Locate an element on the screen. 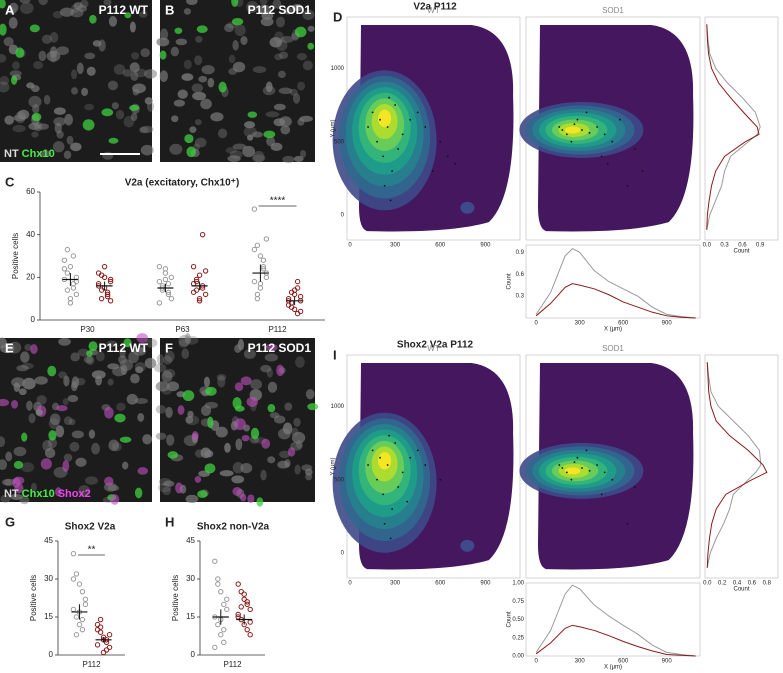 This screenshot has height=673, width=783. shox2-cell is located at coordinates (46, 464).